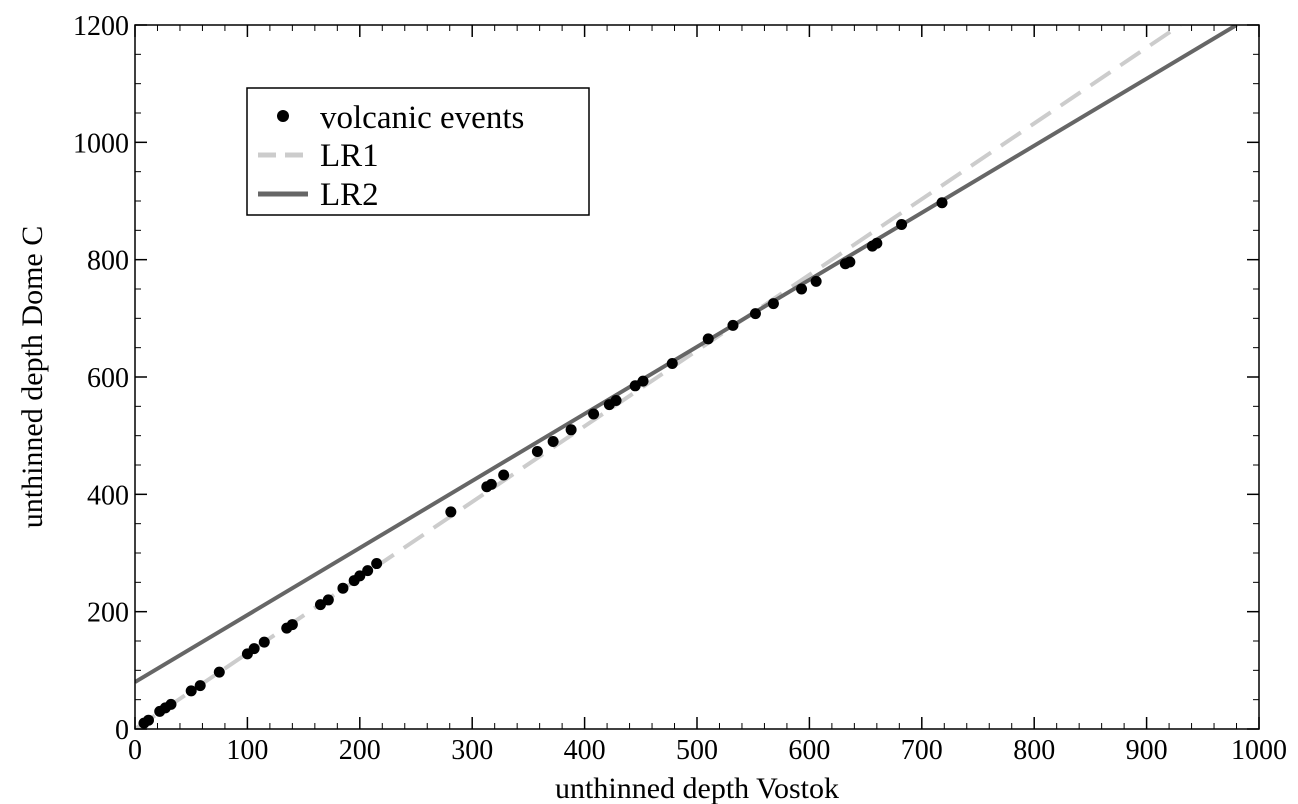  What do you see at coordinates (108, 495) in the screenshot?
I see `y-tick-label: 400` at bounding box center [108, 495].